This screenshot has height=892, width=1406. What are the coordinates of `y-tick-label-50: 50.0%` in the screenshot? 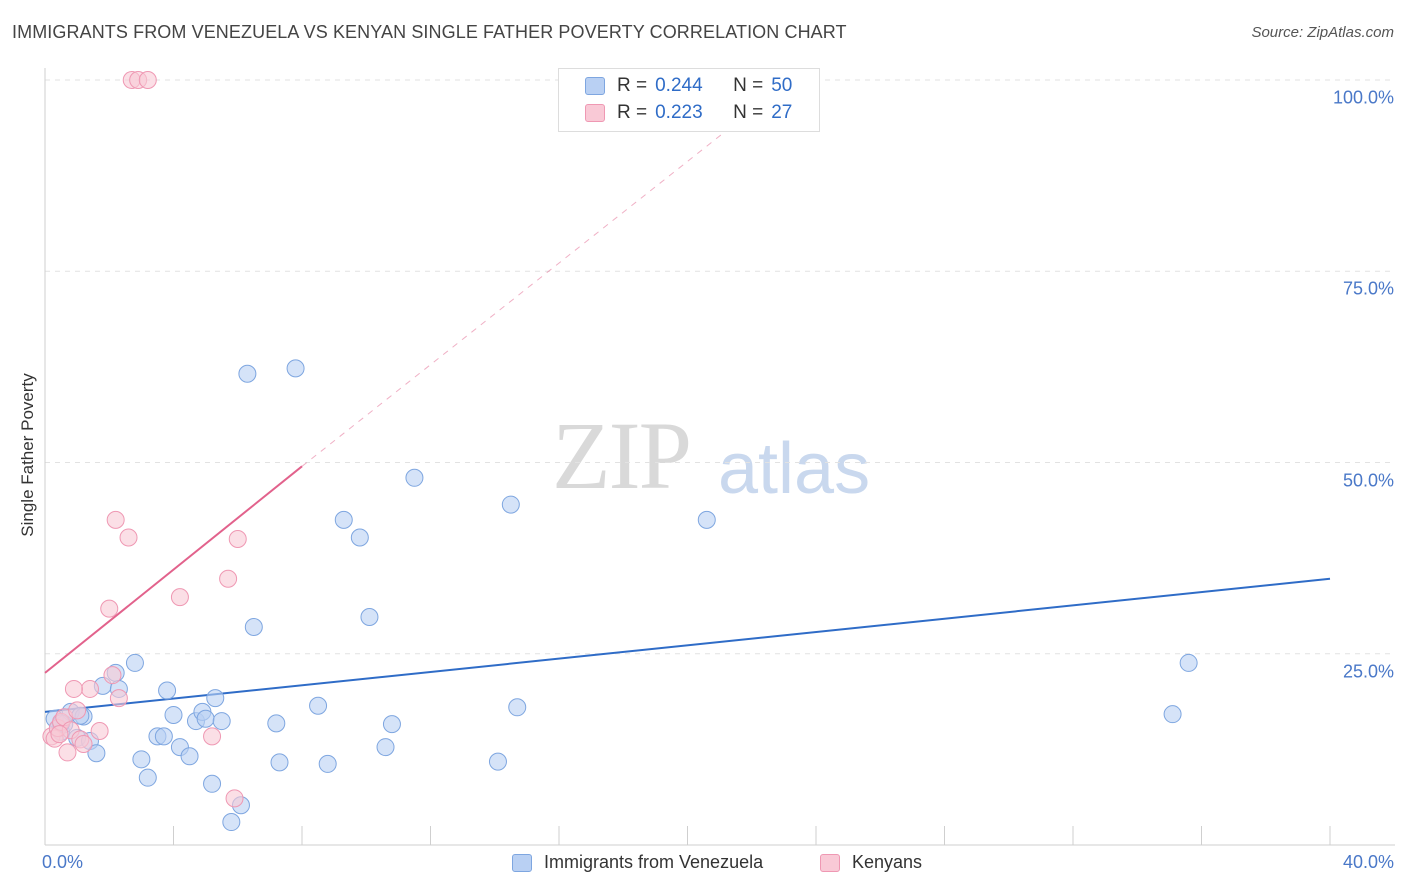 It's located at (1368, 480).